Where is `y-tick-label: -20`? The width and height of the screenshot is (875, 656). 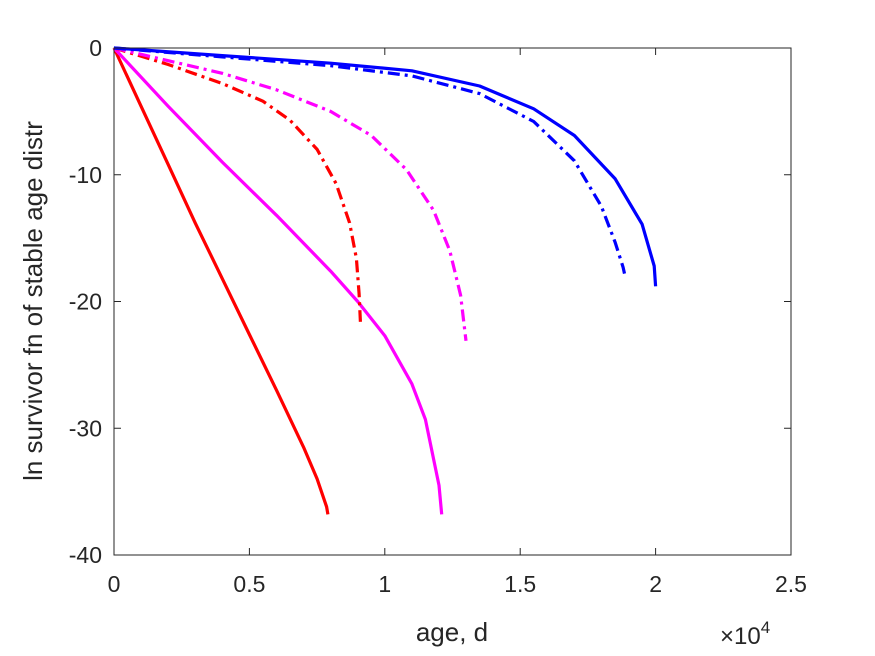 y-tick-label: -20 is located at coordinates (85, 302).